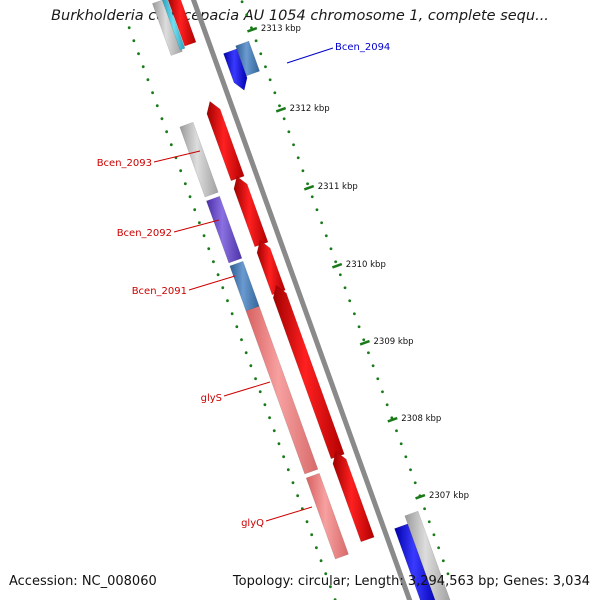 This screenshot has width=600, height=600. I want to click on gene-feature-glyq, so click(327, 516).